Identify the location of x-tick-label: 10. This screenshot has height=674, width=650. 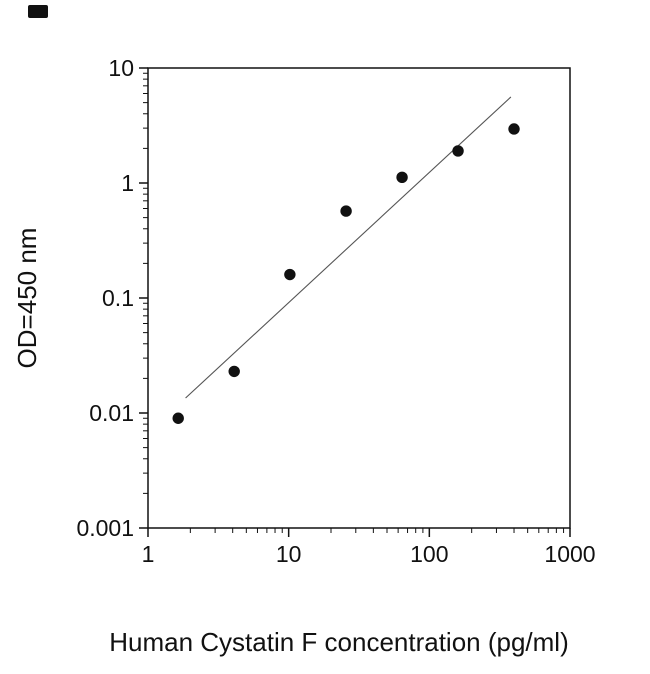
(289, 554).